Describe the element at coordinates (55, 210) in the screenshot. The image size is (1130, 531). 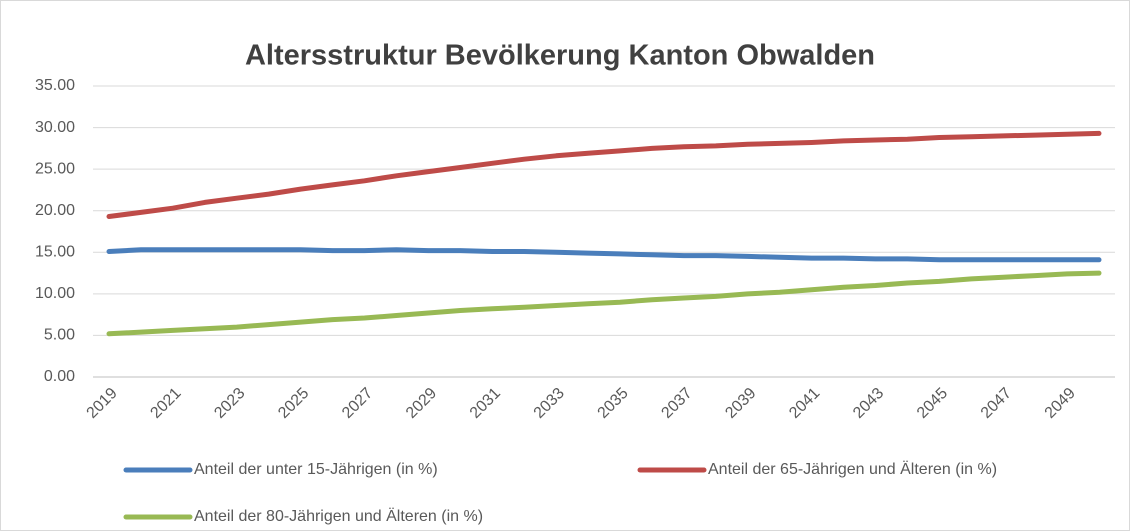
I see `y-tick-label: 20.00` at that location.